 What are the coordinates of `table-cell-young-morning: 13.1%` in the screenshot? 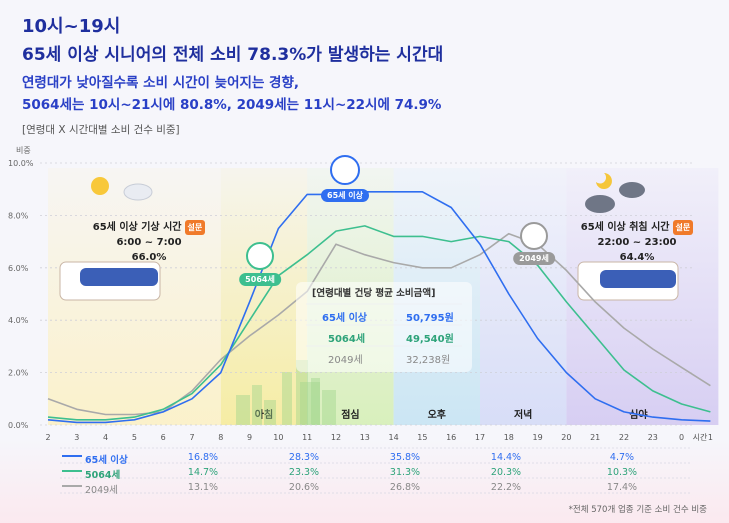 It's located at (203, 487).